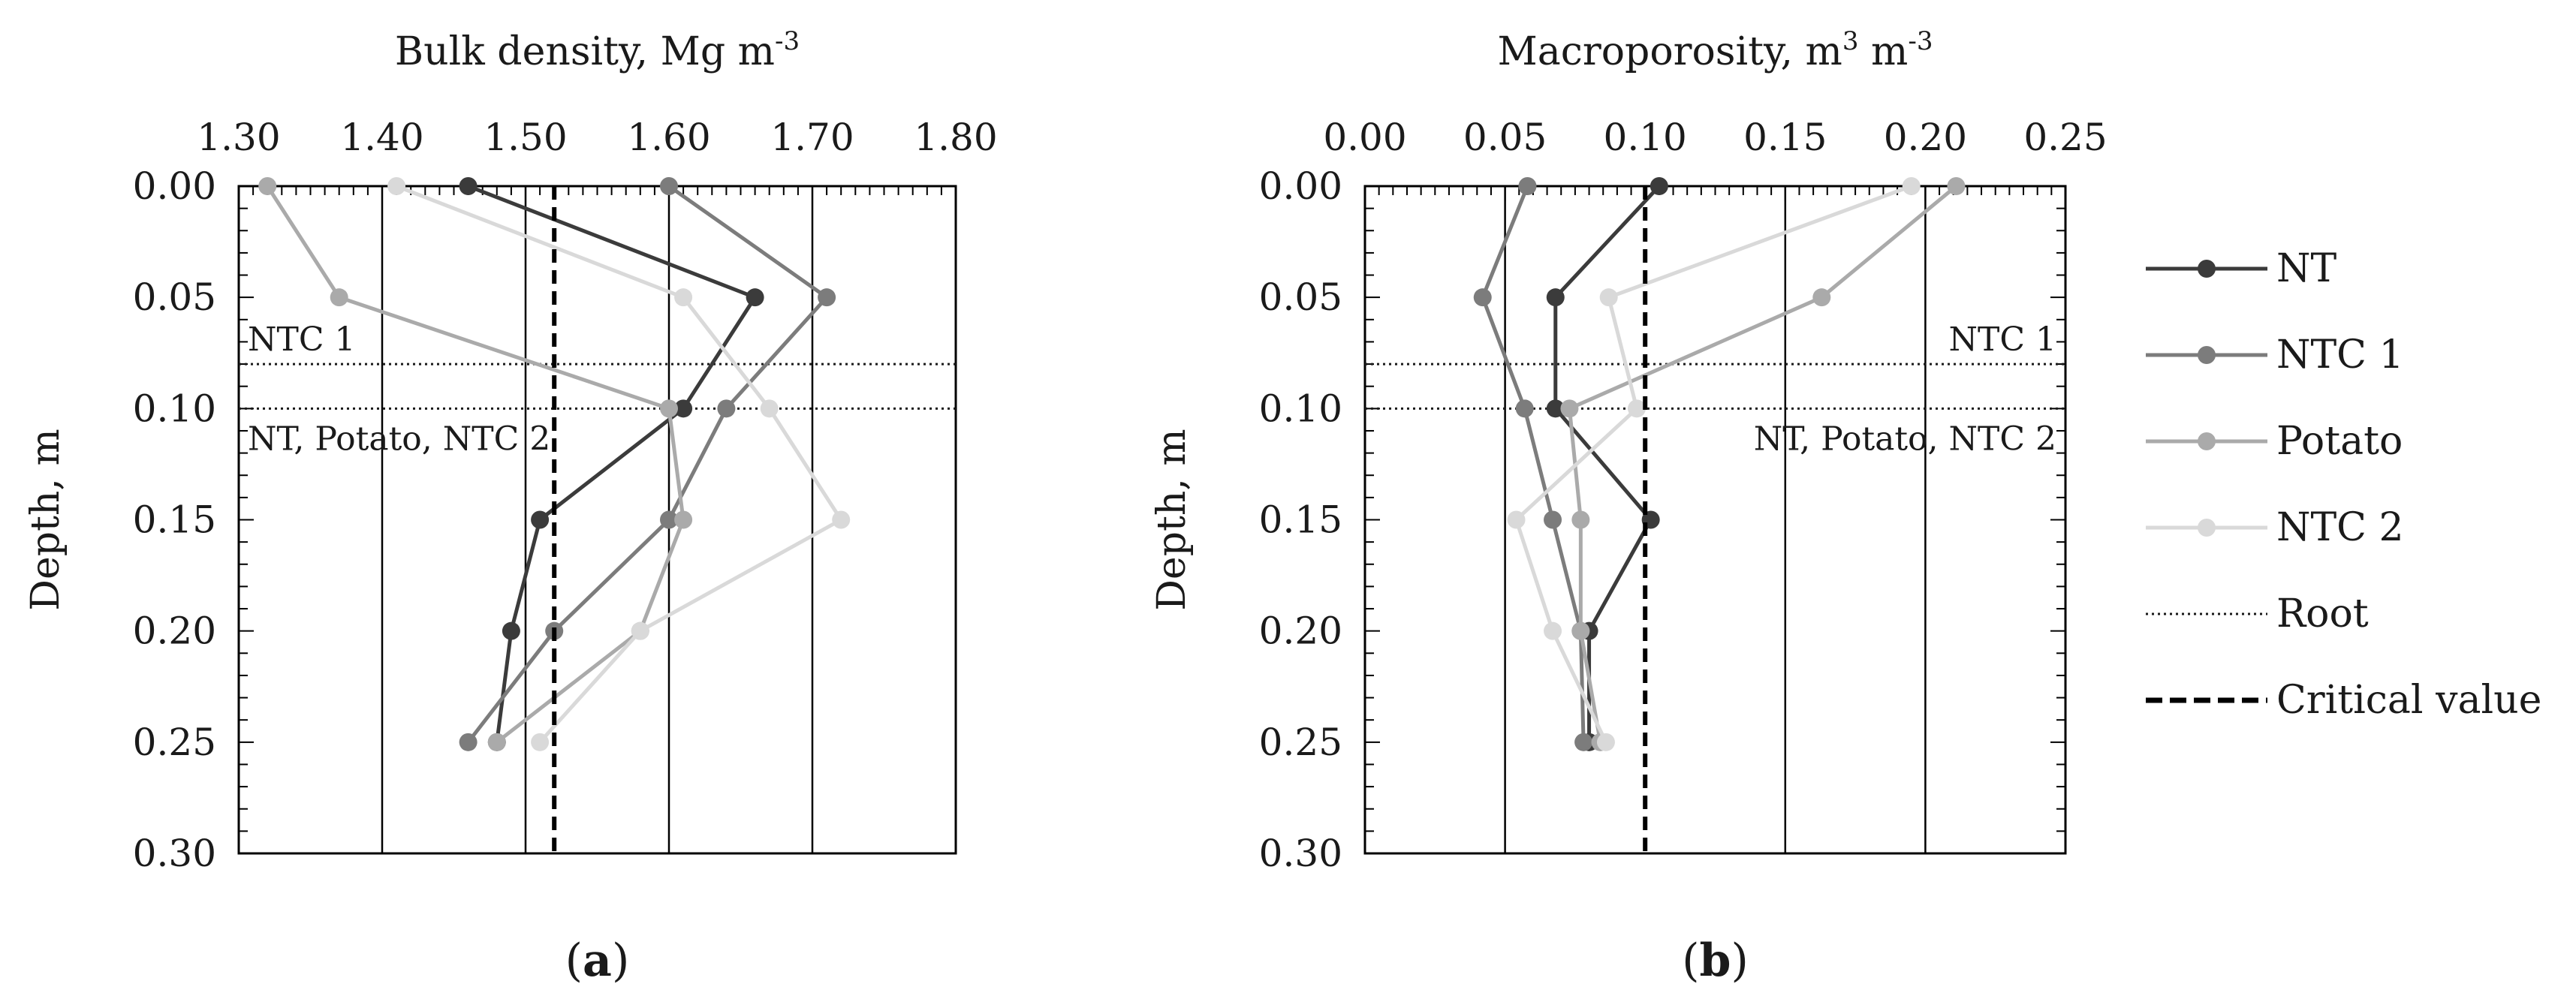 Image resolution: width=2576 pixels, height=1005 pixels. What do you see at coordinates (2343, 484) in the screenshot?
I see `legend: NT NTC 1 Potato NTC 2 Root Critical value` at bounding box center [2343, 484].